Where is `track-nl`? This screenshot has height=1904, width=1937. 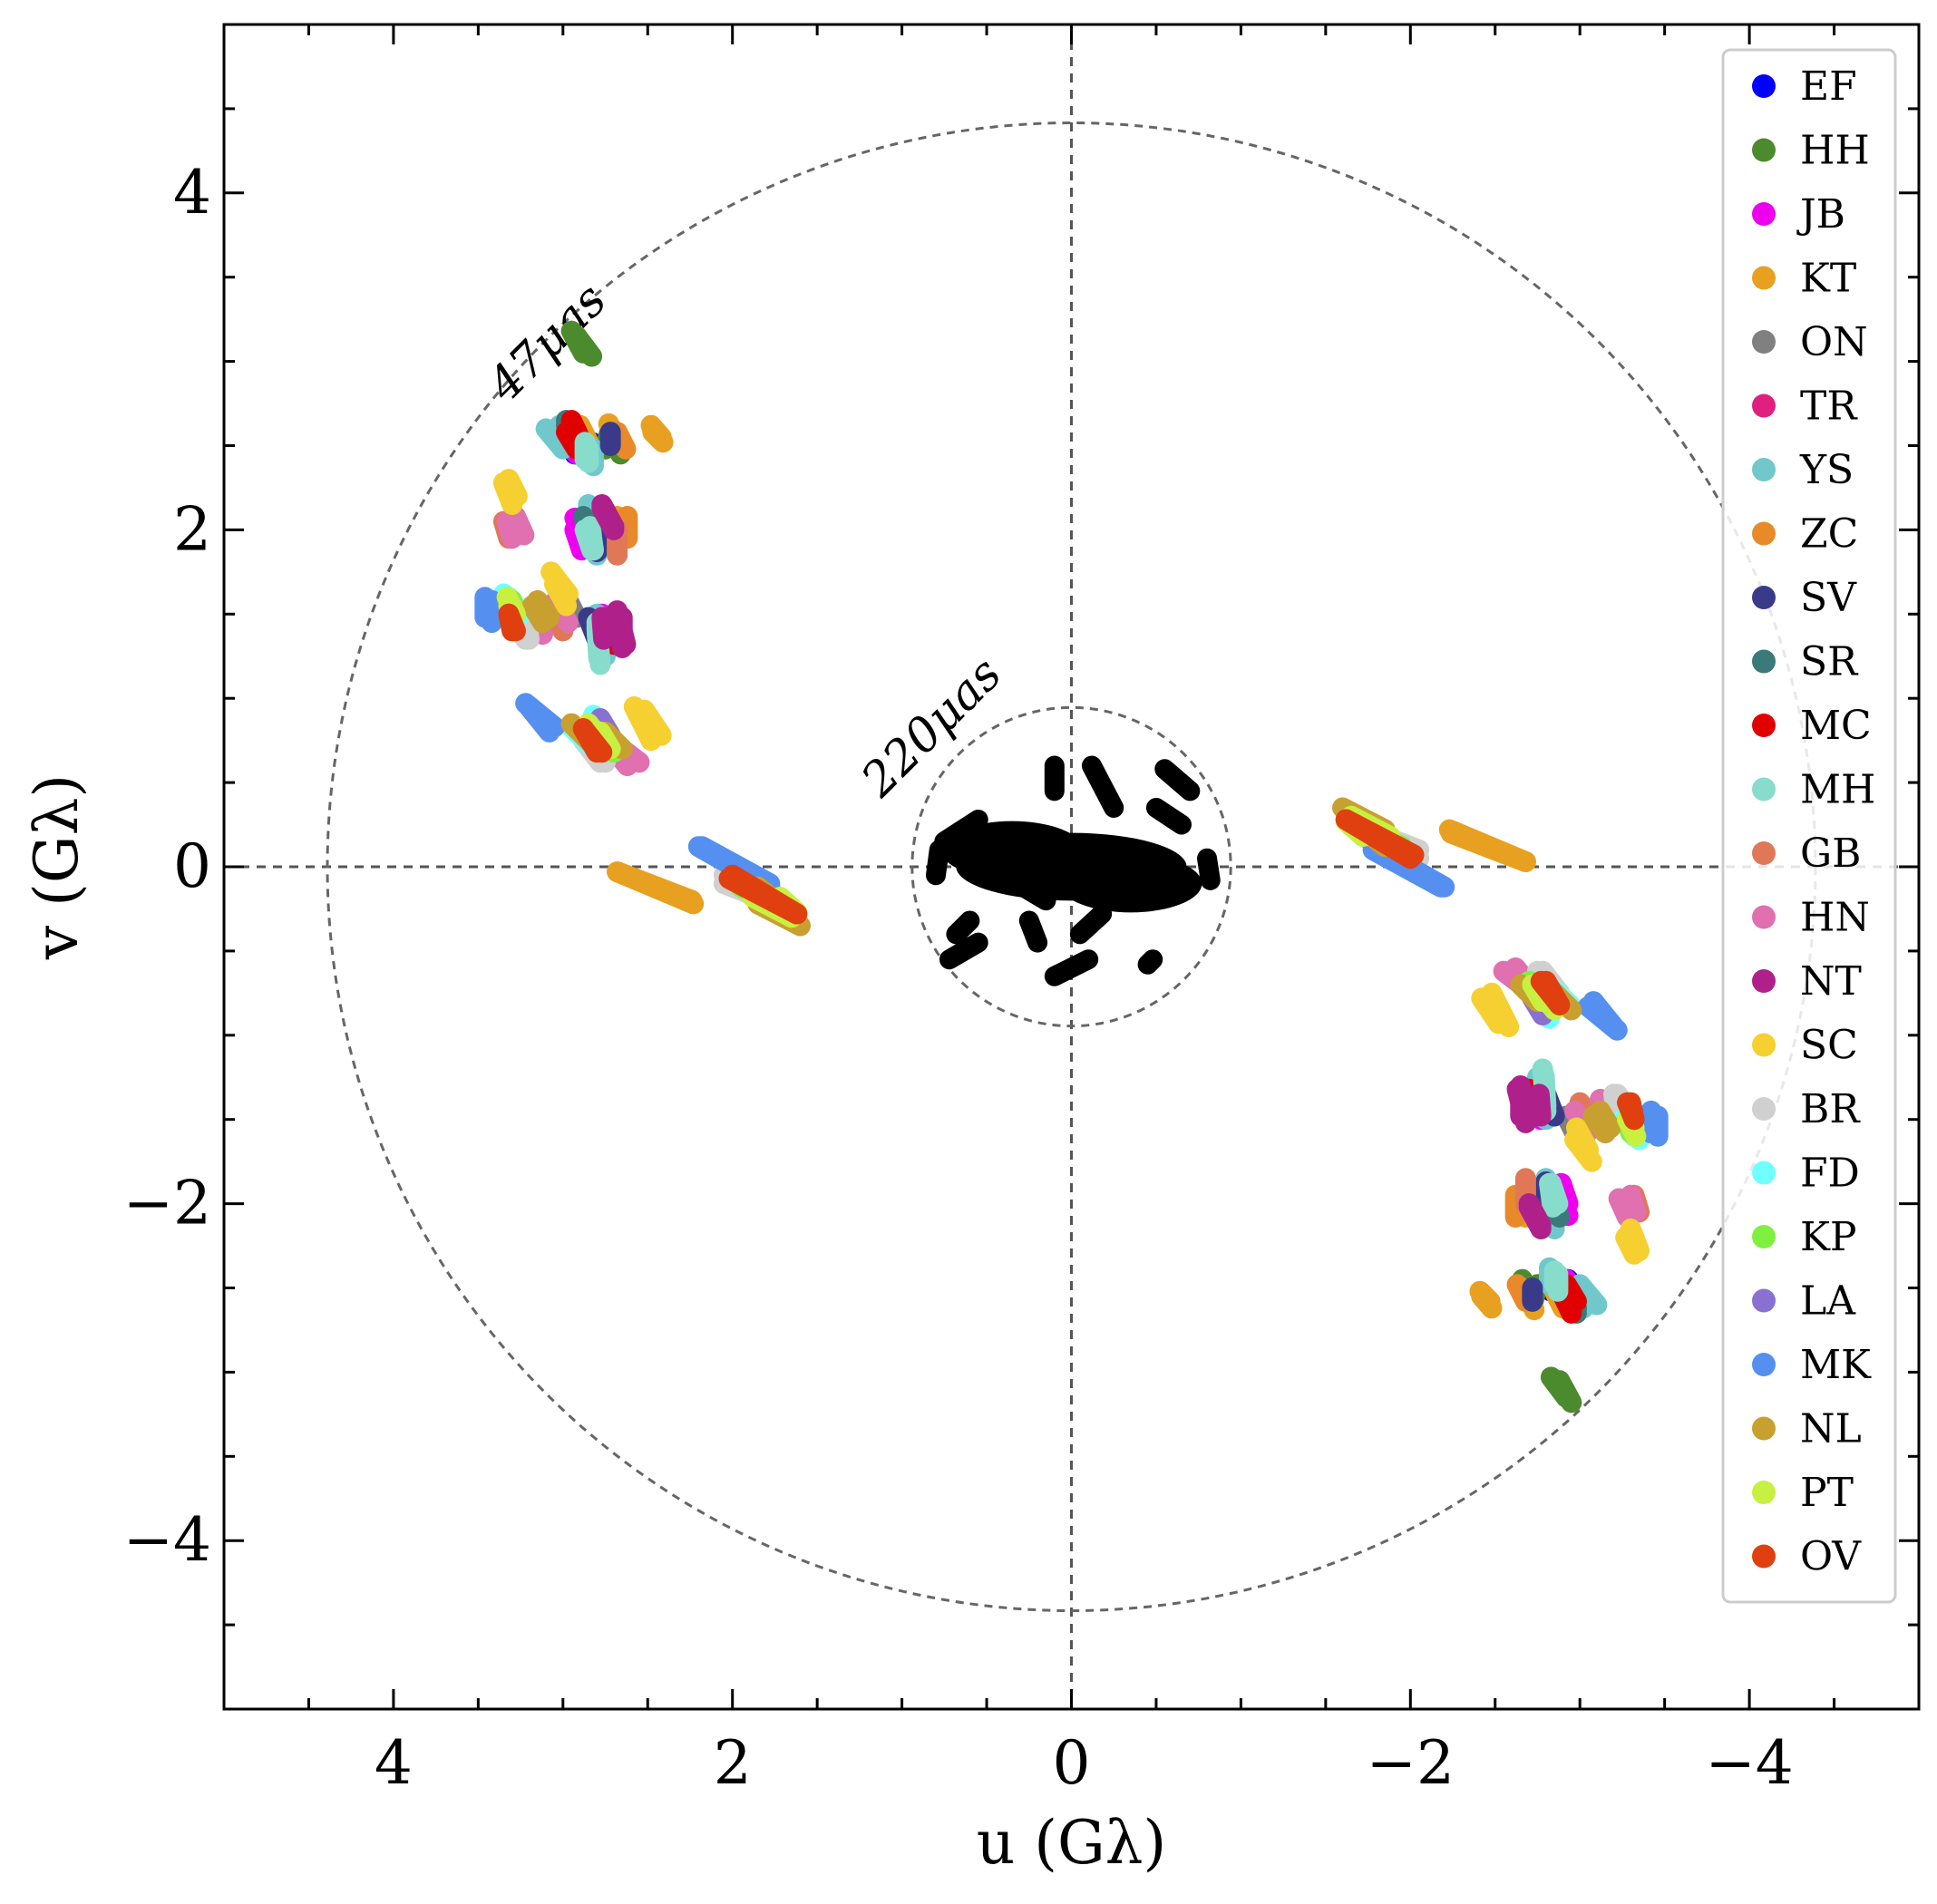 track-nl is located at coordinates (1605, 1119).